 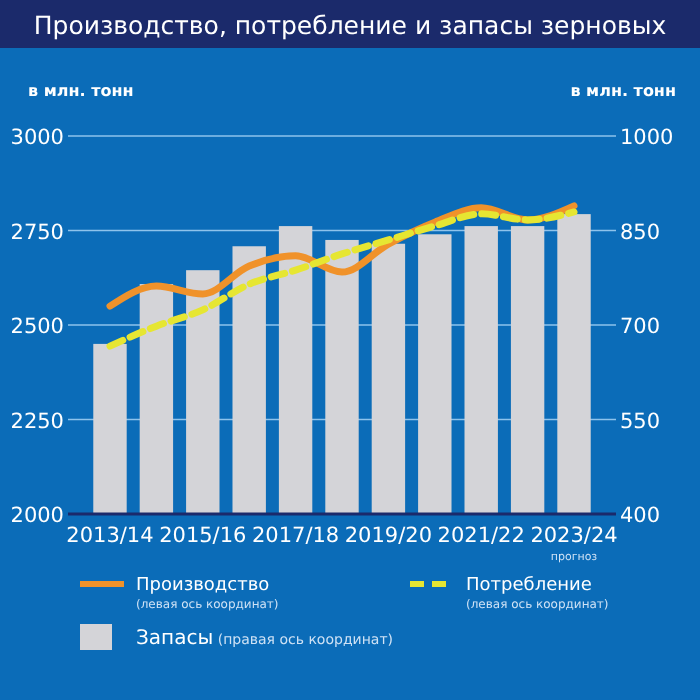 I want to click on x-tick-label: 2023/24, so click(x=574, y=536).